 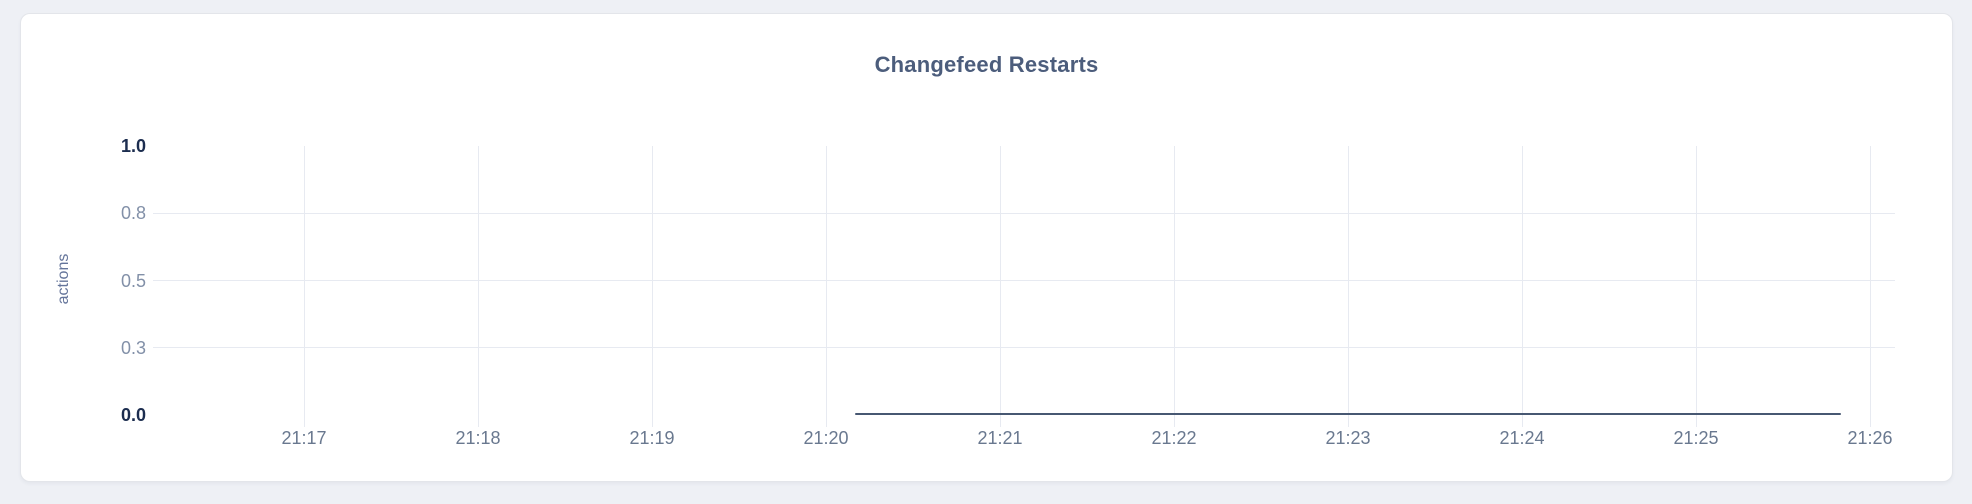 What do you see at coordinates (1174, 438) in the screenshot?
I see `x-tick-label: 21:22` at bounding box center [1174, 438].